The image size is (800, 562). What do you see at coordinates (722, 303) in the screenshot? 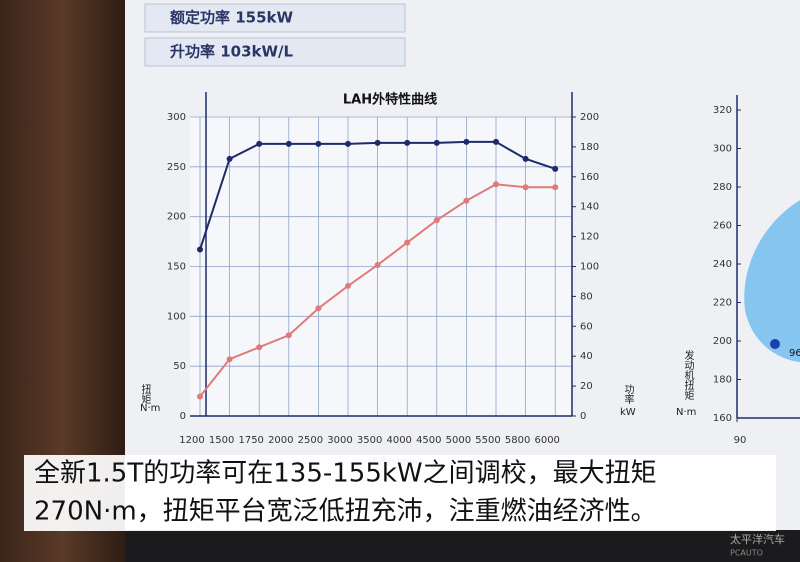
I see `y-tick-label: 220` at bounding box center [722, 303].